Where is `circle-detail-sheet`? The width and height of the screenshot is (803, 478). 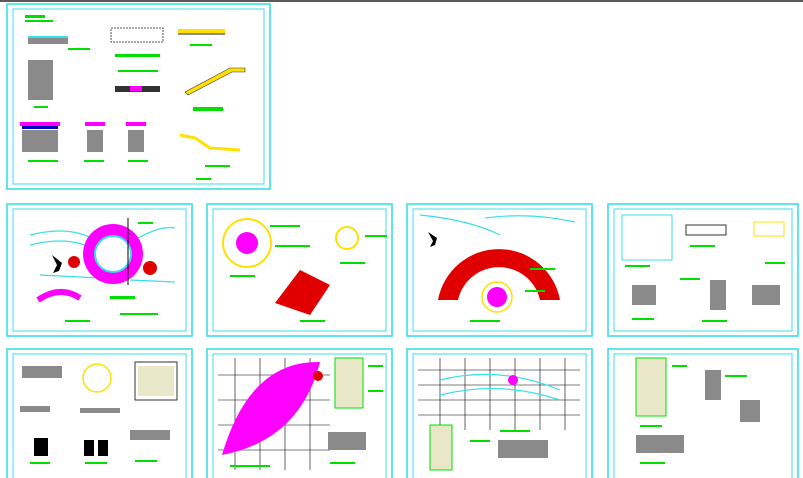 circle-detail-sheet is located at coordinates (299, 270).